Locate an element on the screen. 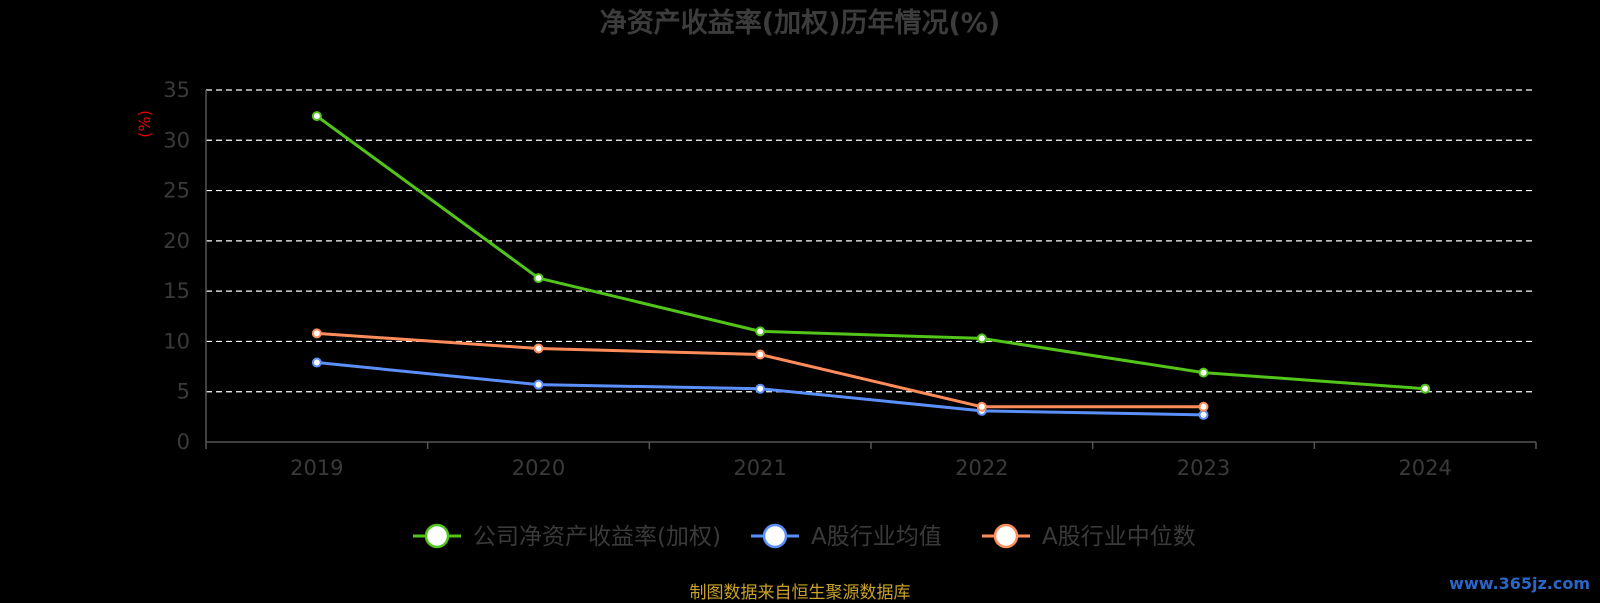  y-tick-label: 0 is located at coordinates (183, 442).